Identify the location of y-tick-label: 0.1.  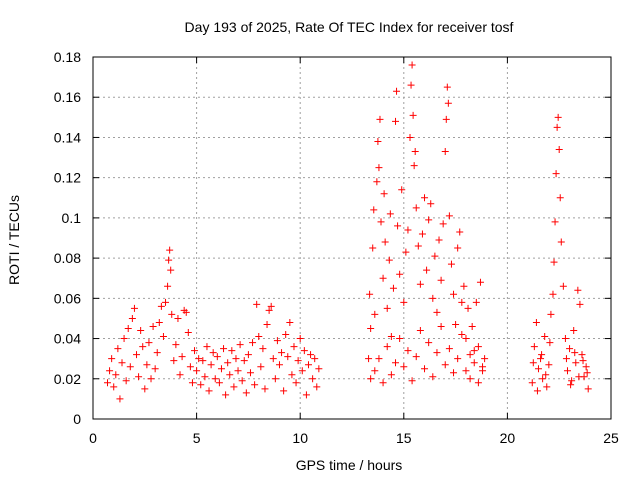
(72, 218).